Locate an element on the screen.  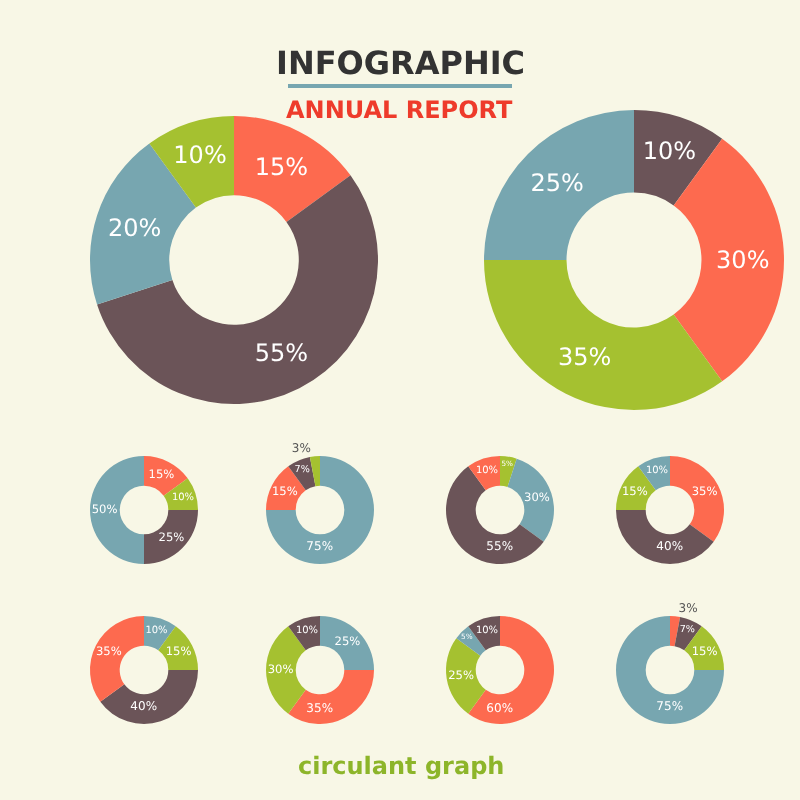
data-label: 15% is located at coordinates (281, 166).